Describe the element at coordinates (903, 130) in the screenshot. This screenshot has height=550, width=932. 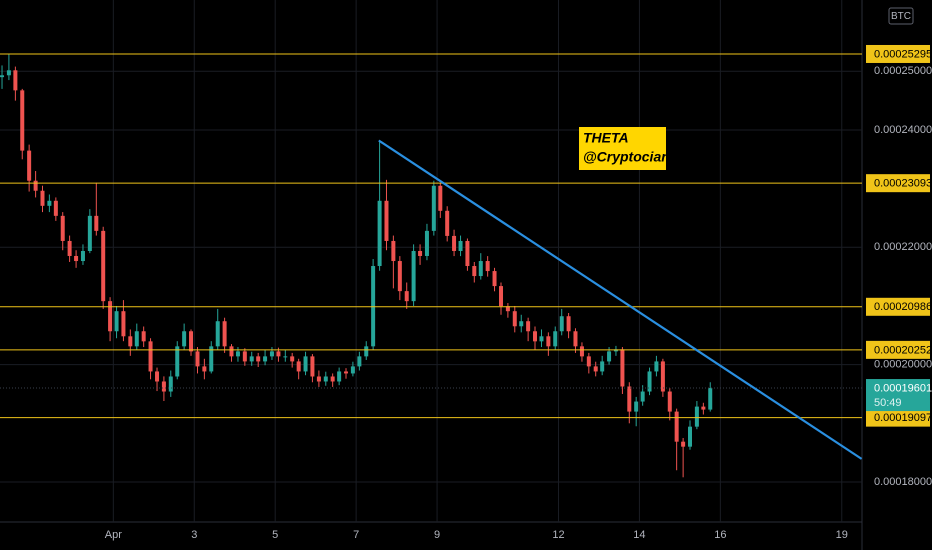
I see `y-tick-label: 0.00024000` at that location.